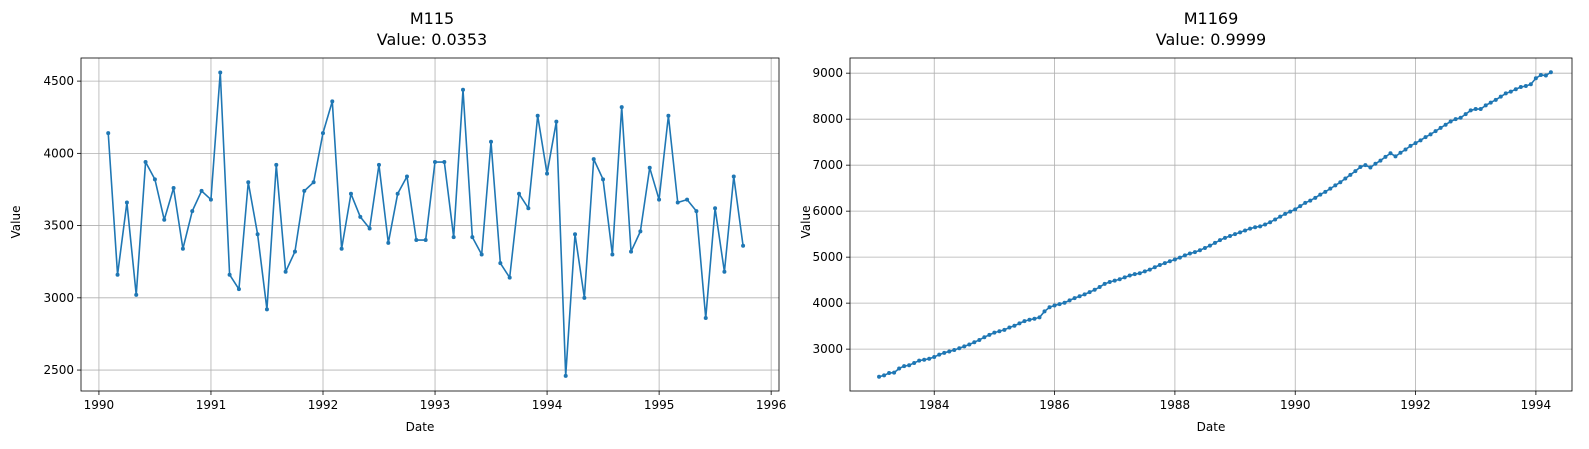 The image size is (1589, 449). Describe the element at coordinates (827, 349) in the screenshot. I see `y-tick-label: 3000` at that location.